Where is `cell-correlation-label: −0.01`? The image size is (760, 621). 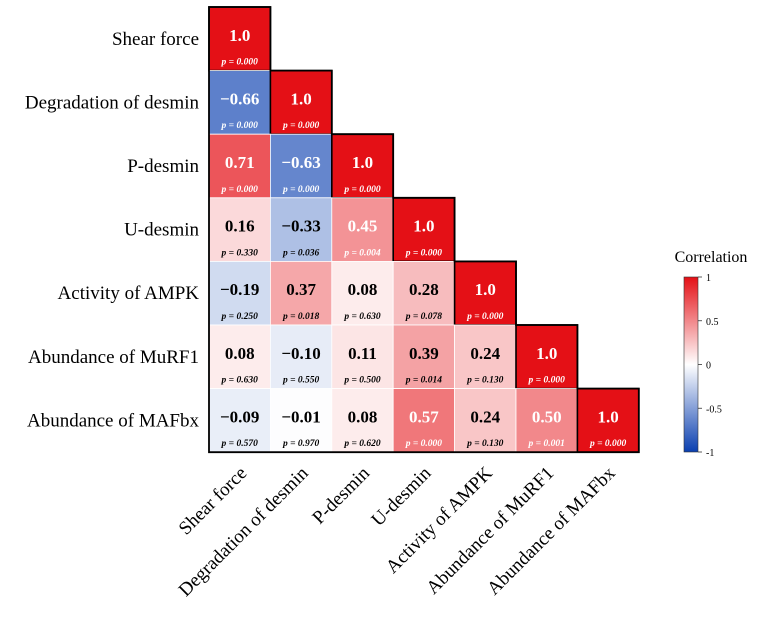
cell-correlation-label: −0.01 is located at coordinates (300, 416).